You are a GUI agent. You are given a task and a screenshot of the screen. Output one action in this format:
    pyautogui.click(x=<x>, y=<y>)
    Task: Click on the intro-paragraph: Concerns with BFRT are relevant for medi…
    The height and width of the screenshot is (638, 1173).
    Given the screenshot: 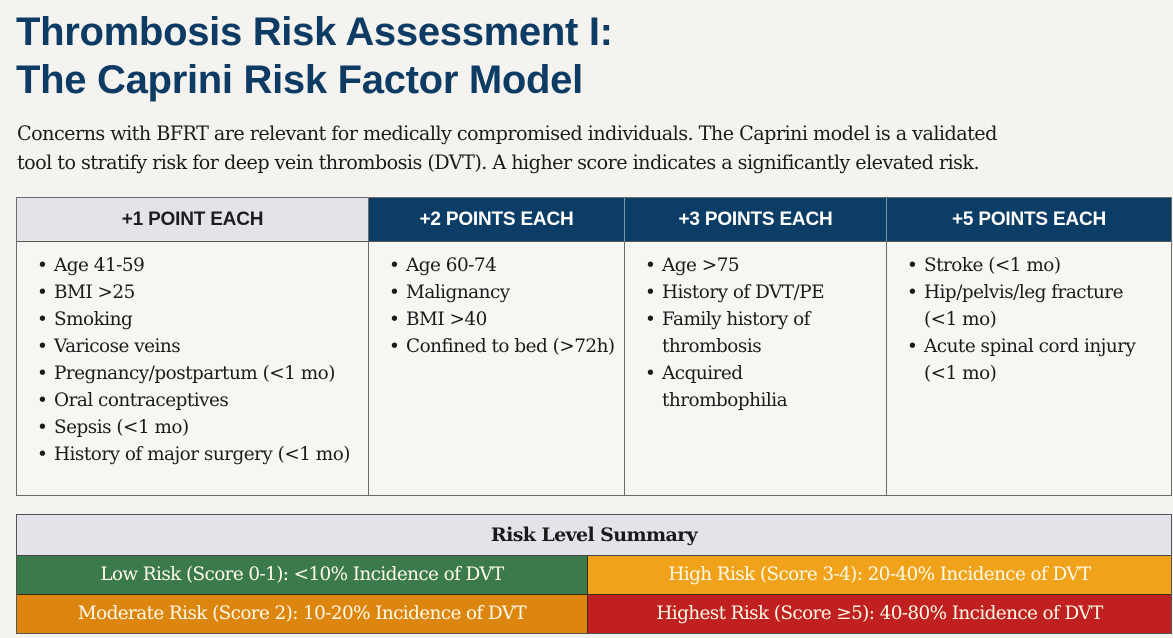 What is the action you would take?
    pyautogui.click(x=592, y=148)
    